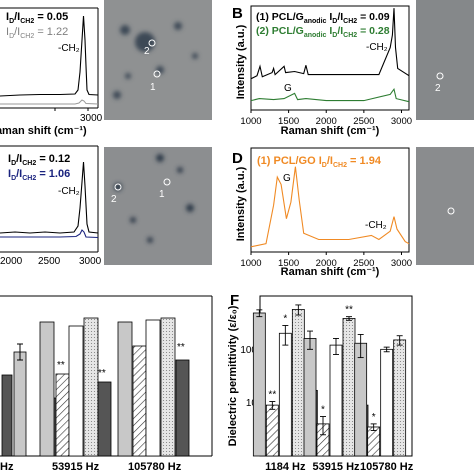 The image size is (474, 474). Describe the element at coordinates (158, 60) in the screenshot. I see `panel-a-micrograph: 2 1` at that location.